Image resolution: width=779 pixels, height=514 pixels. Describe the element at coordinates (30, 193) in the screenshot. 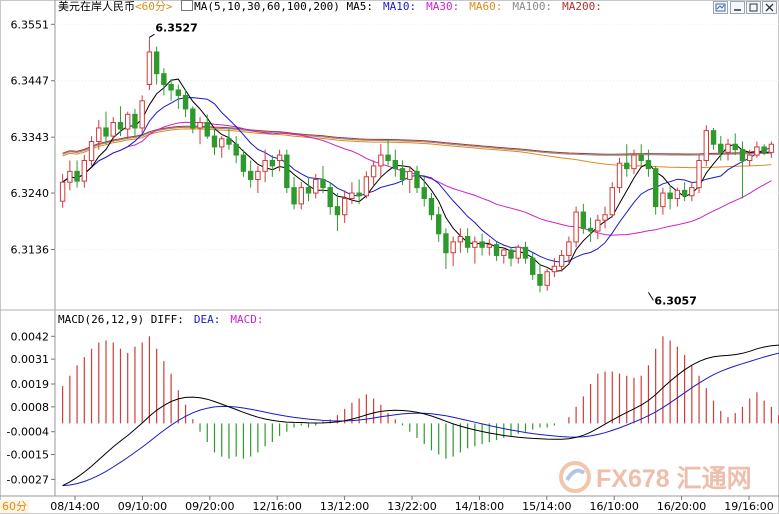

I see `price-tick-label: 6.3240` at that location.